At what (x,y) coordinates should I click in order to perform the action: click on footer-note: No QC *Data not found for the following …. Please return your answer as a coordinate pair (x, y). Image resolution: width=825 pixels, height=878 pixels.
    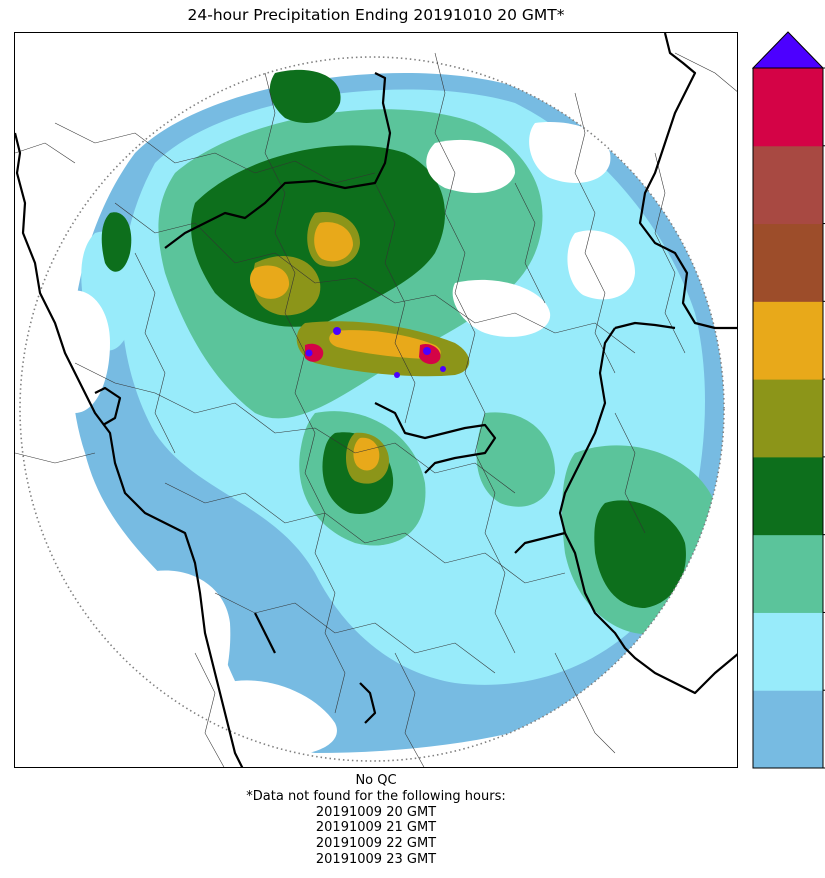
    Looking at the image, I should click on (376, 820).